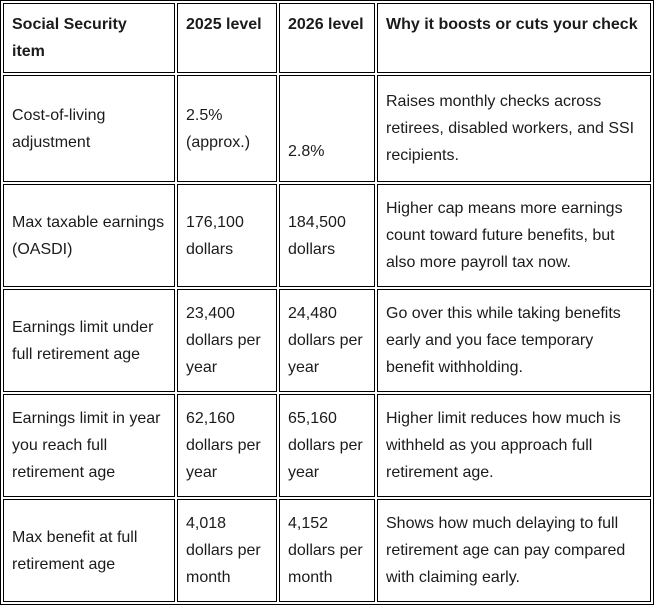  Describe the element at coordinates (512, 24) in the screenshot. I see `column-header-label: Why it boosts or cuts your check` at that location.